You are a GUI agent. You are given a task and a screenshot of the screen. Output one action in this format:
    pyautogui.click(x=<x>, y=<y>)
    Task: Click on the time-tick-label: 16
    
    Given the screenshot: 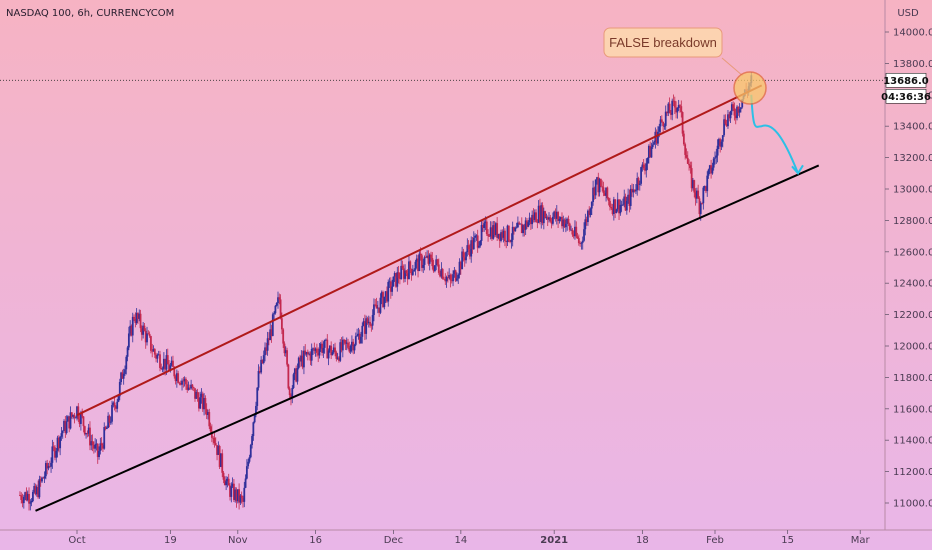 What is the action you would take?
    pyautogui.click(x=315, y=540)
    